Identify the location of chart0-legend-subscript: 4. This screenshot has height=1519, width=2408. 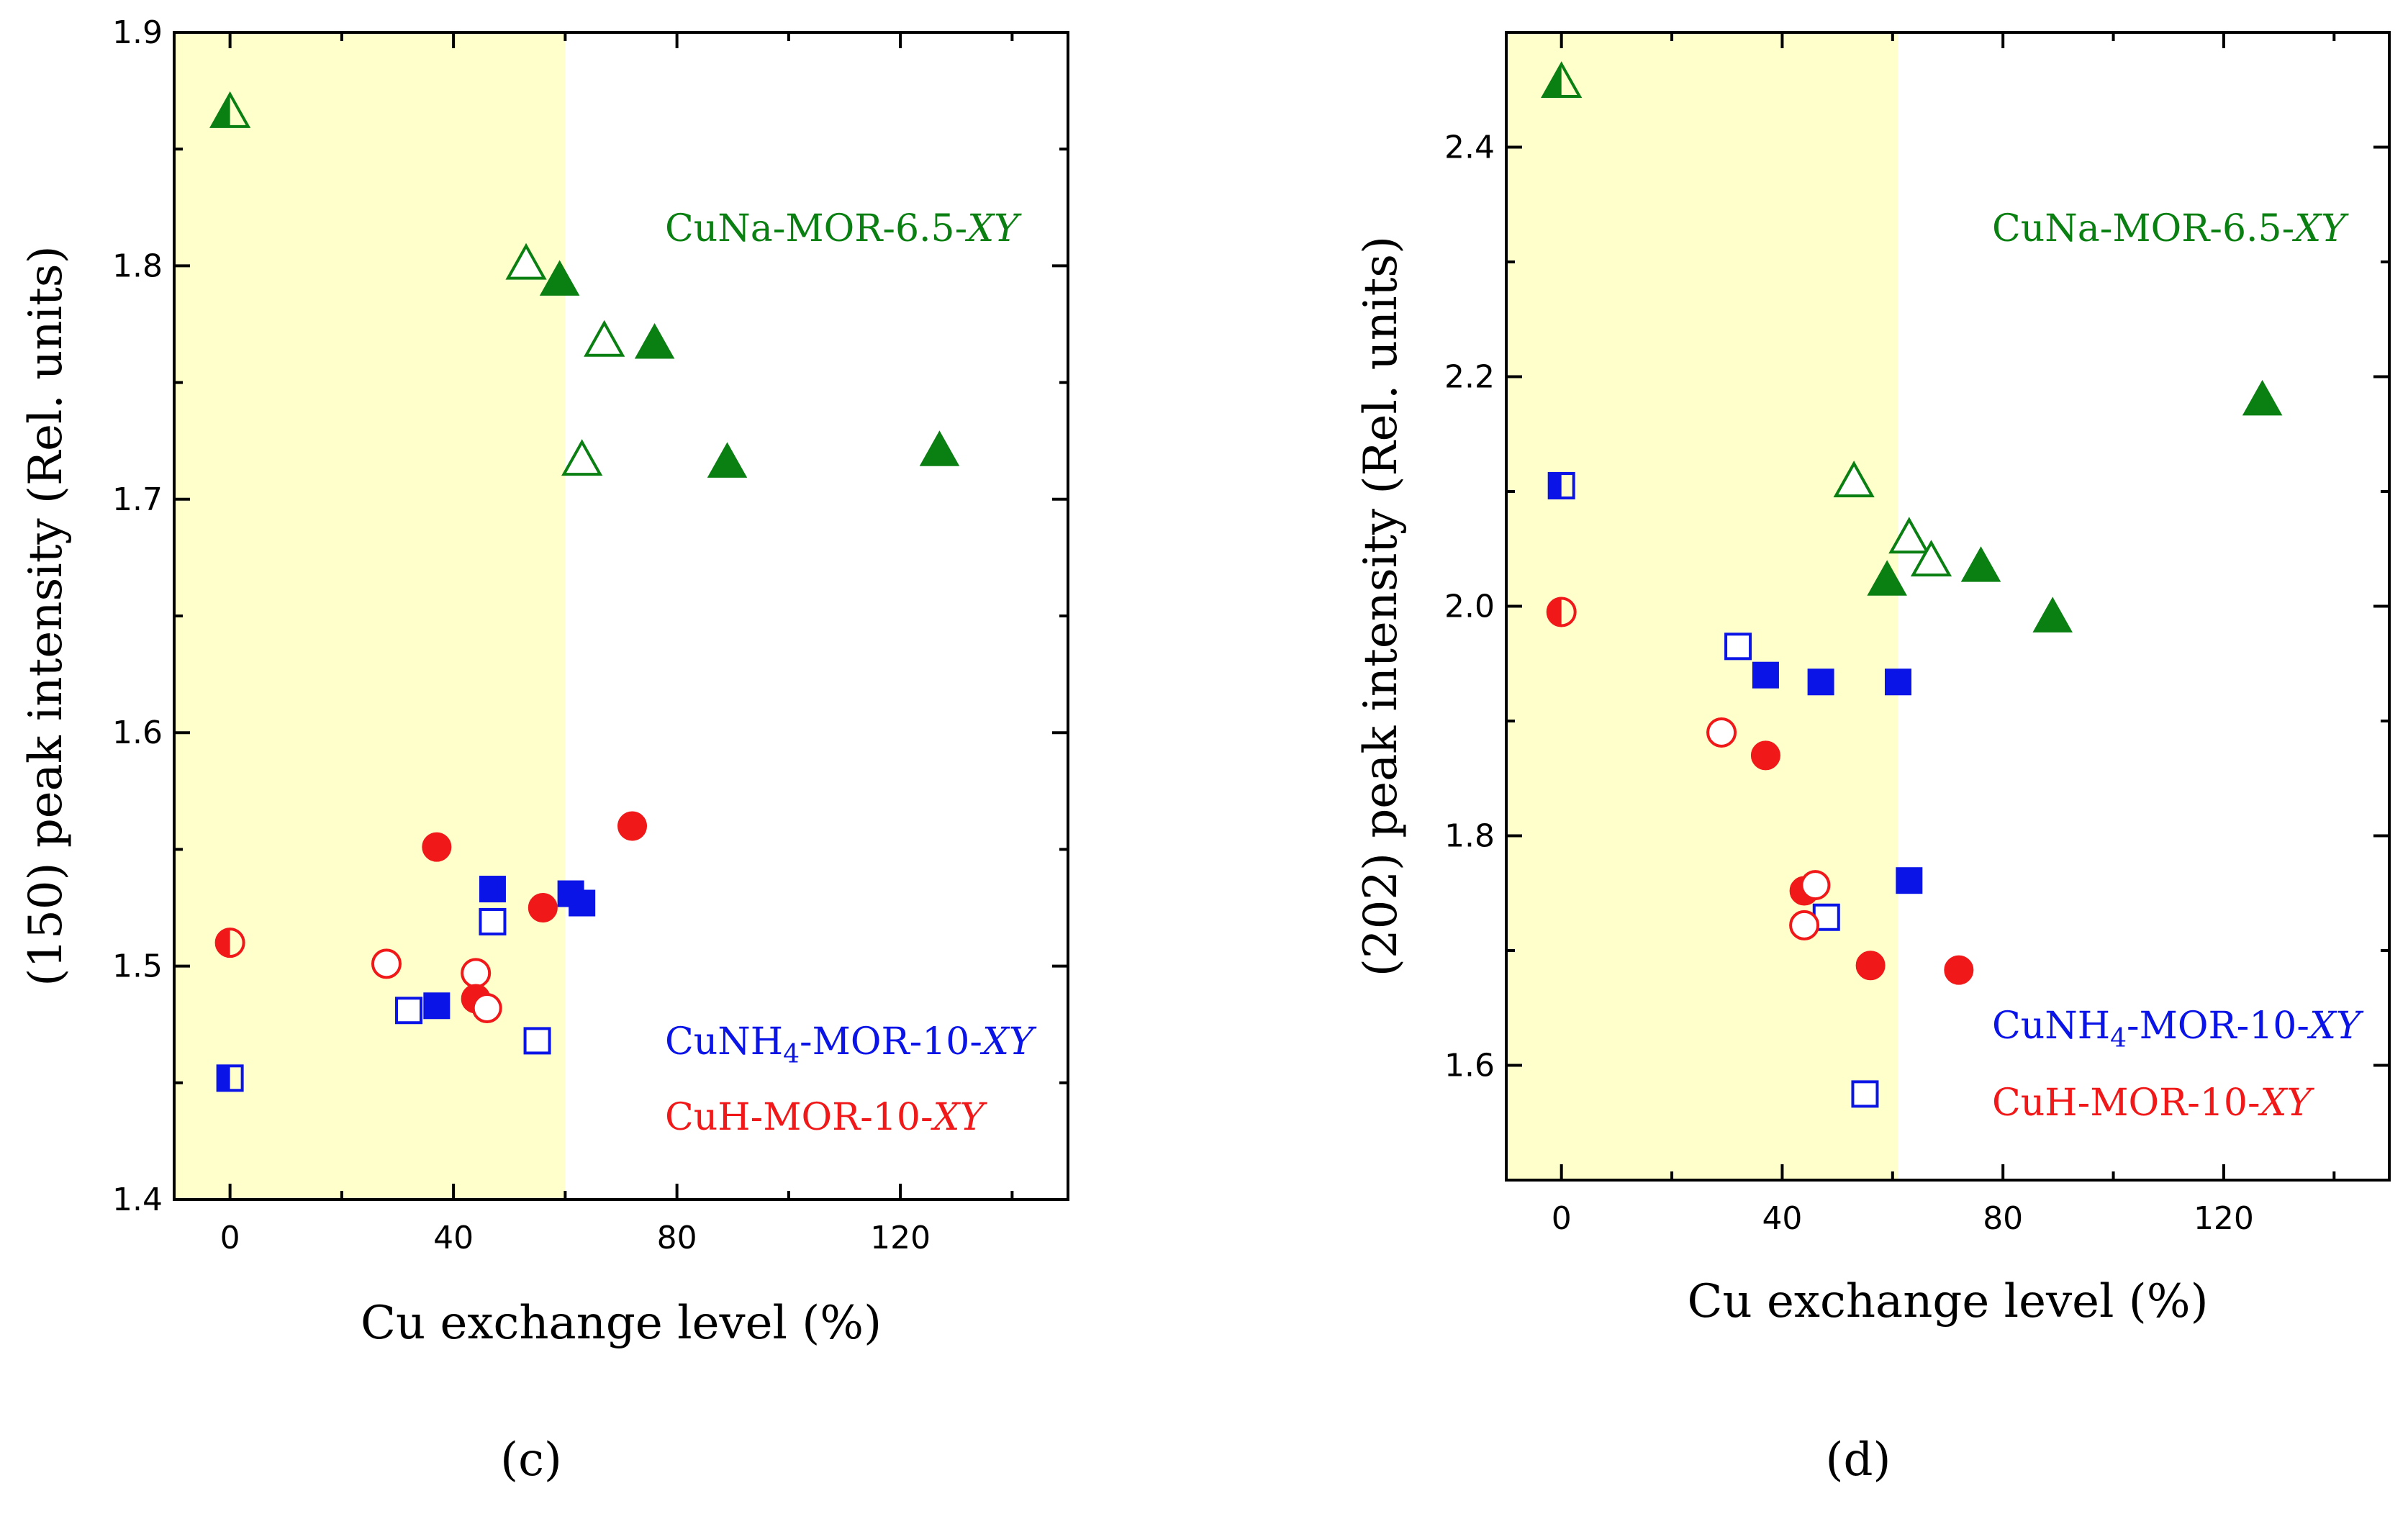
(792, 1055).